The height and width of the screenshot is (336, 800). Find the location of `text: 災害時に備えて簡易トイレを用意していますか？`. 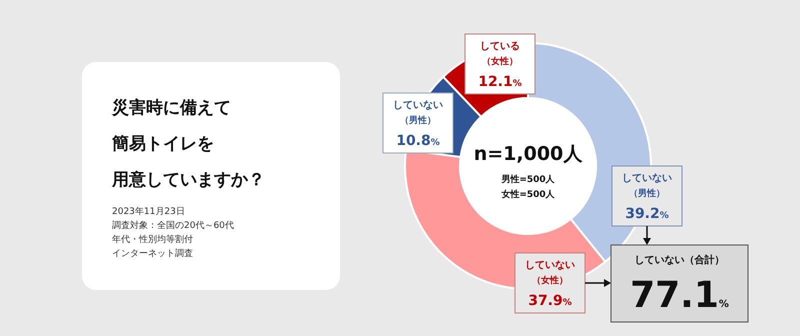

text: 災害時に備えて簡易トイレを用意していますか？ is located at coordinates (189, 144).